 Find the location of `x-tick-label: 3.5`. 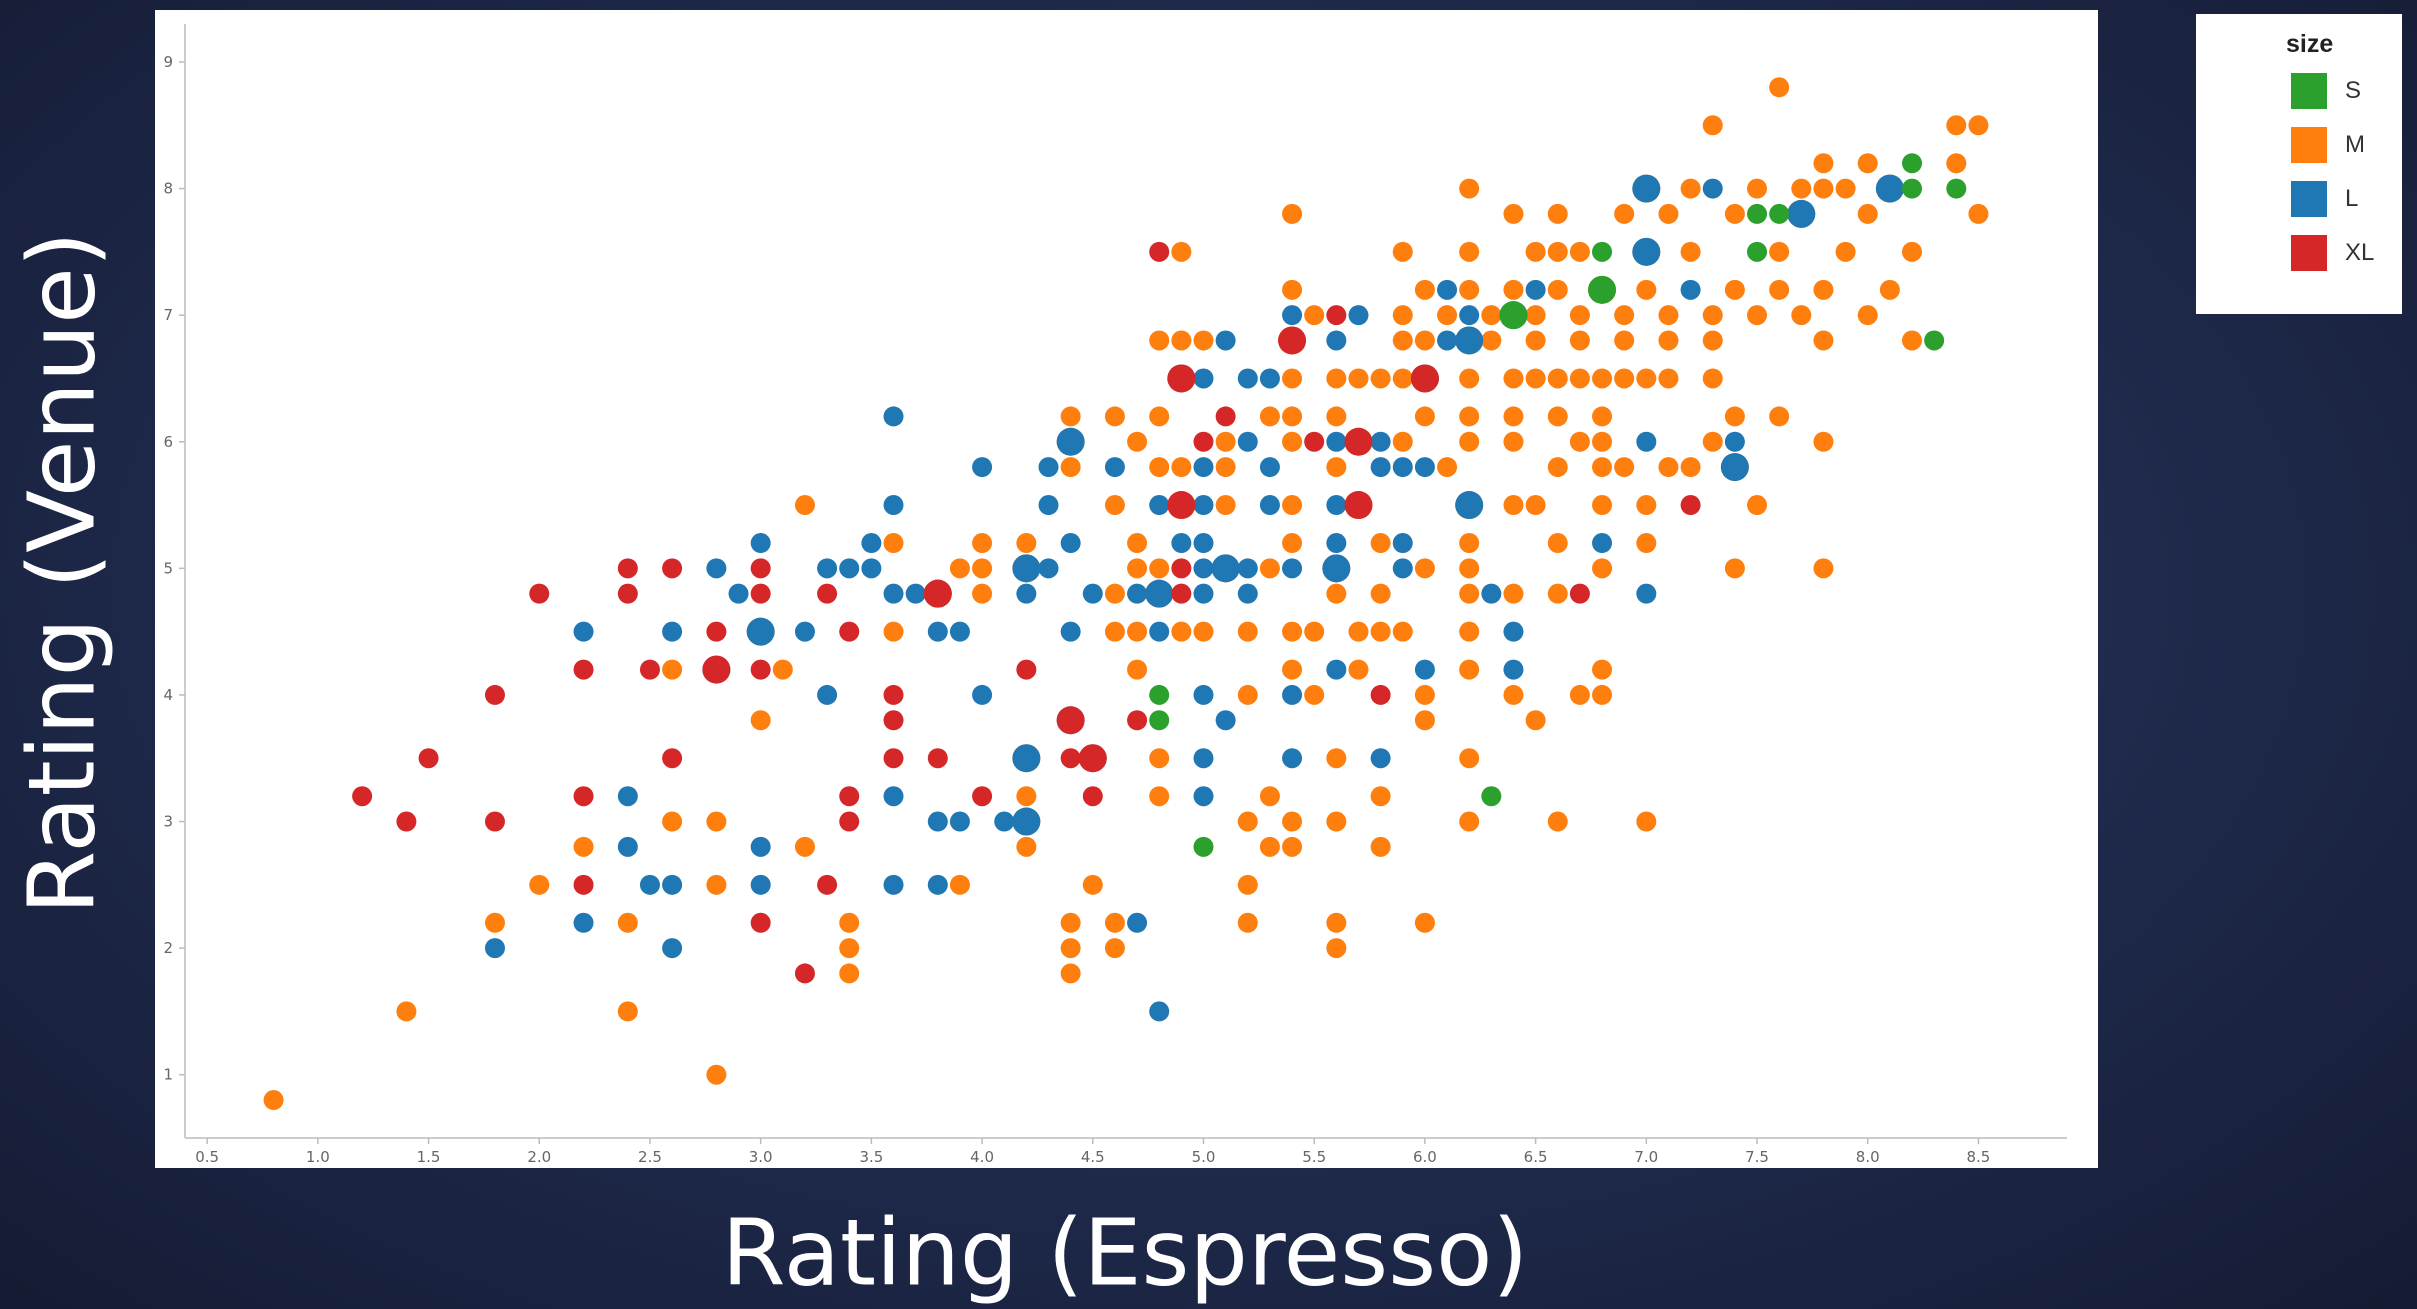

x-tick-label: 3.5 is located at coordinates (871, 1157).